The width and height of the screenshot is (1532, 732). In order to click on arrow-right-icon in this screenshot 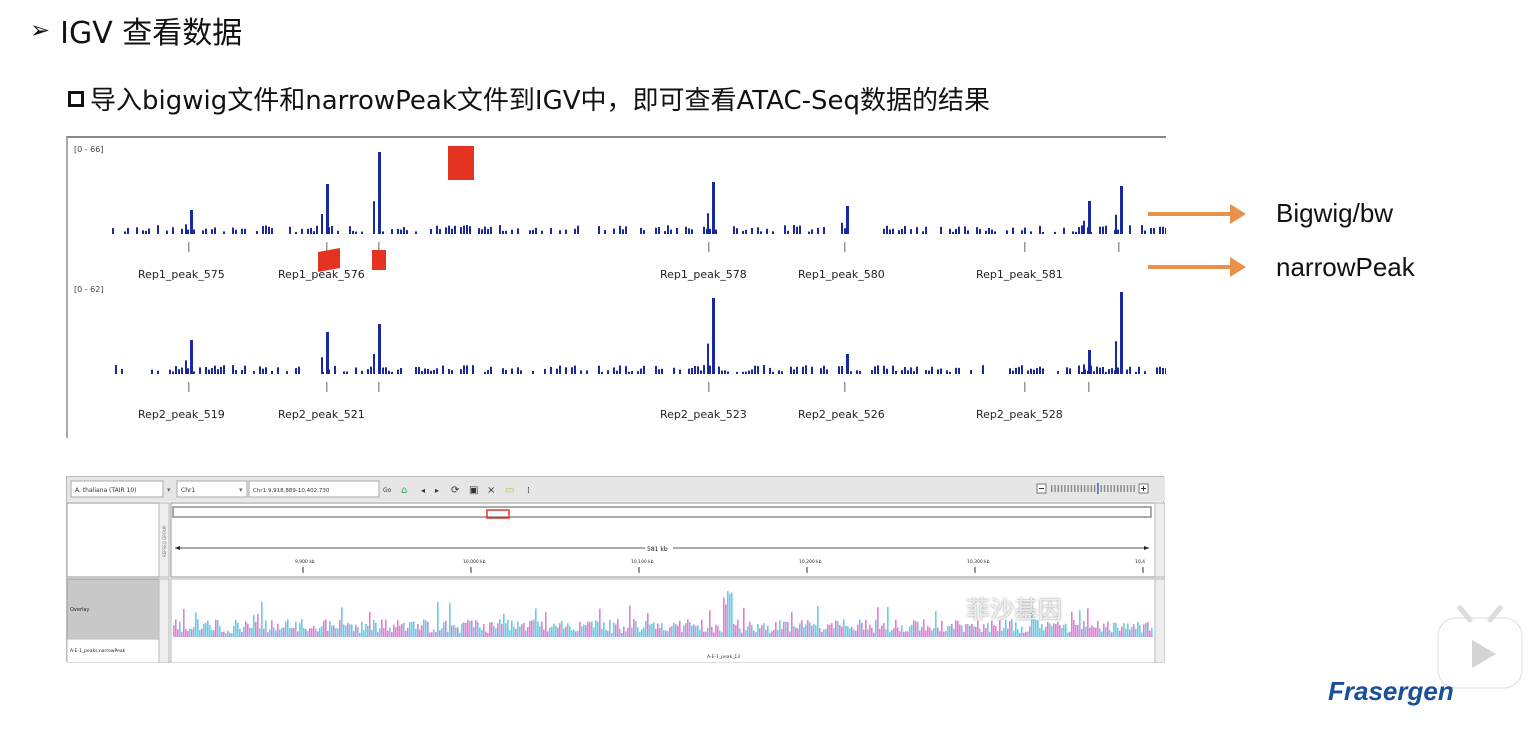, I will do `click(1197, 267)`.